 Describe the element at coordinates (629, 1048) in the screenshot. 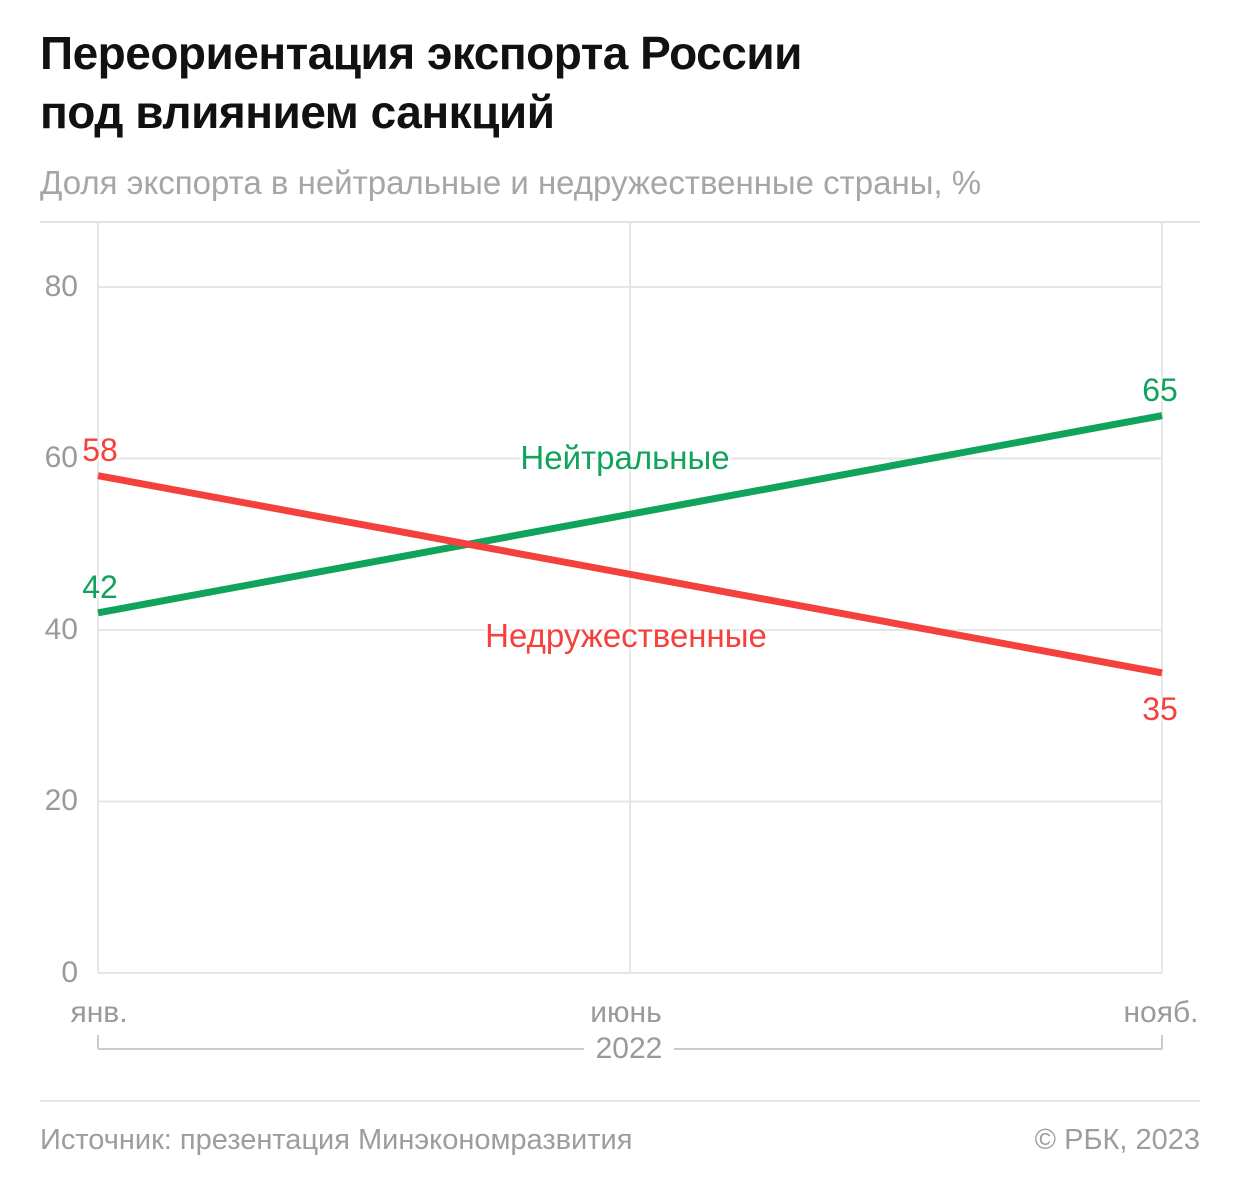

I see `x-axis-year-label: 2022` at that location.